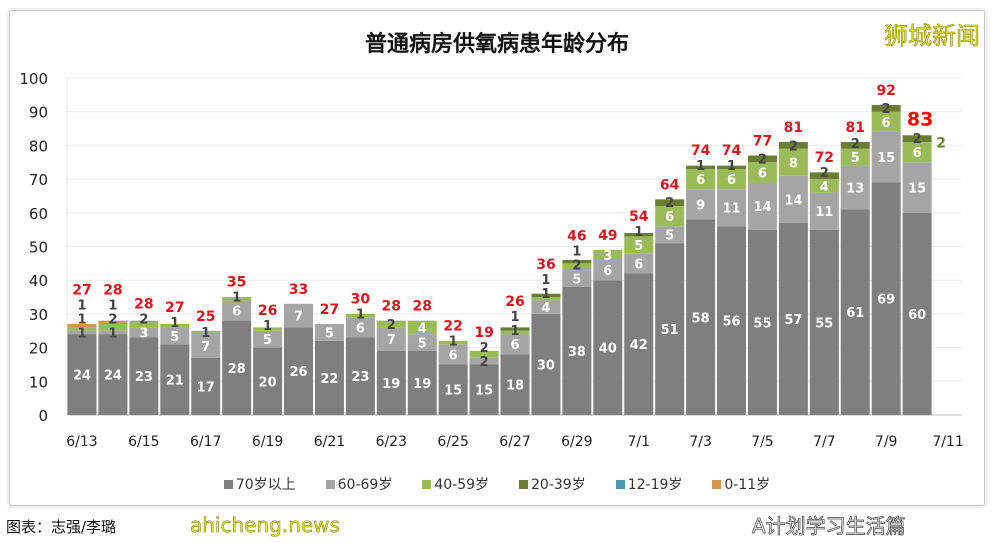 This screenshot has width=994, height=543. Describe the element at coordinates (762, 323) in the screenshot. I see `segment-label: 55` at that location.